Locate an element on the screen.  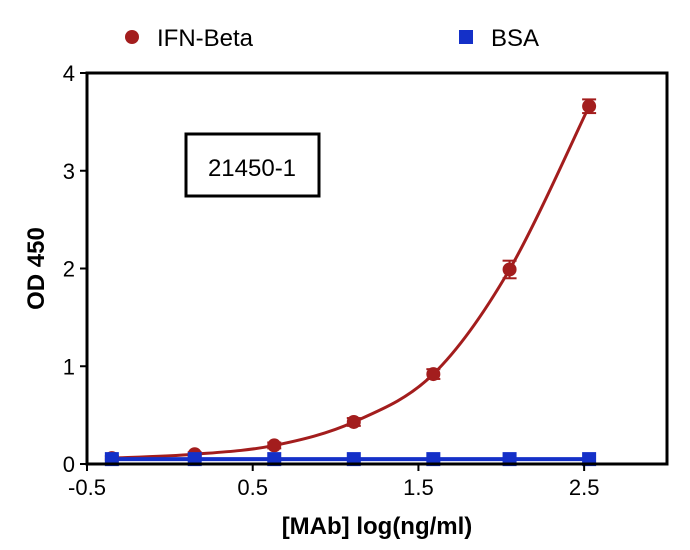
y-tick-label: 0 is located at coordinates (69, 464).